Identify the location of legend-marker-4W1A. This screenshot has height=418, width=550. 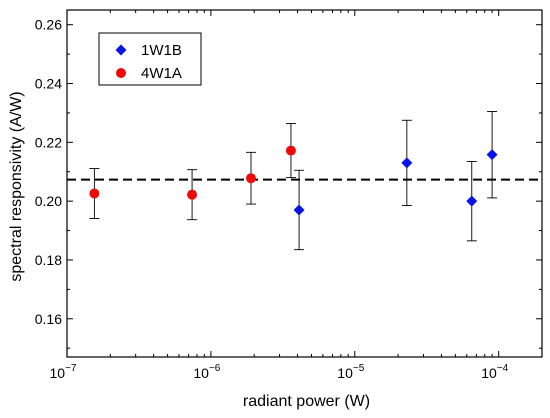
(121, 73).